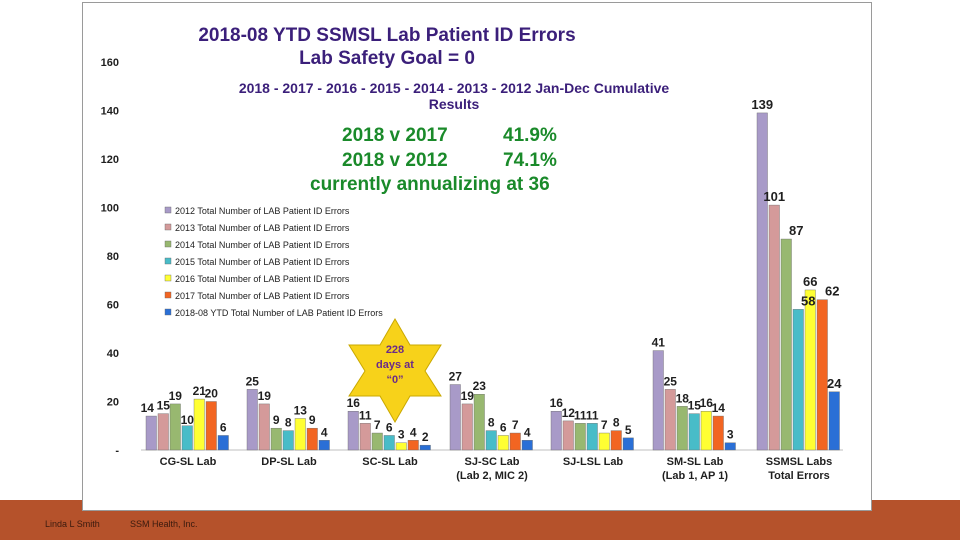 This screenshot has width=960, height=540. What do you see at coordinates (117, 451) in the screenshot?
I see `y-tick-label: -` at bounding box center [117, 451].